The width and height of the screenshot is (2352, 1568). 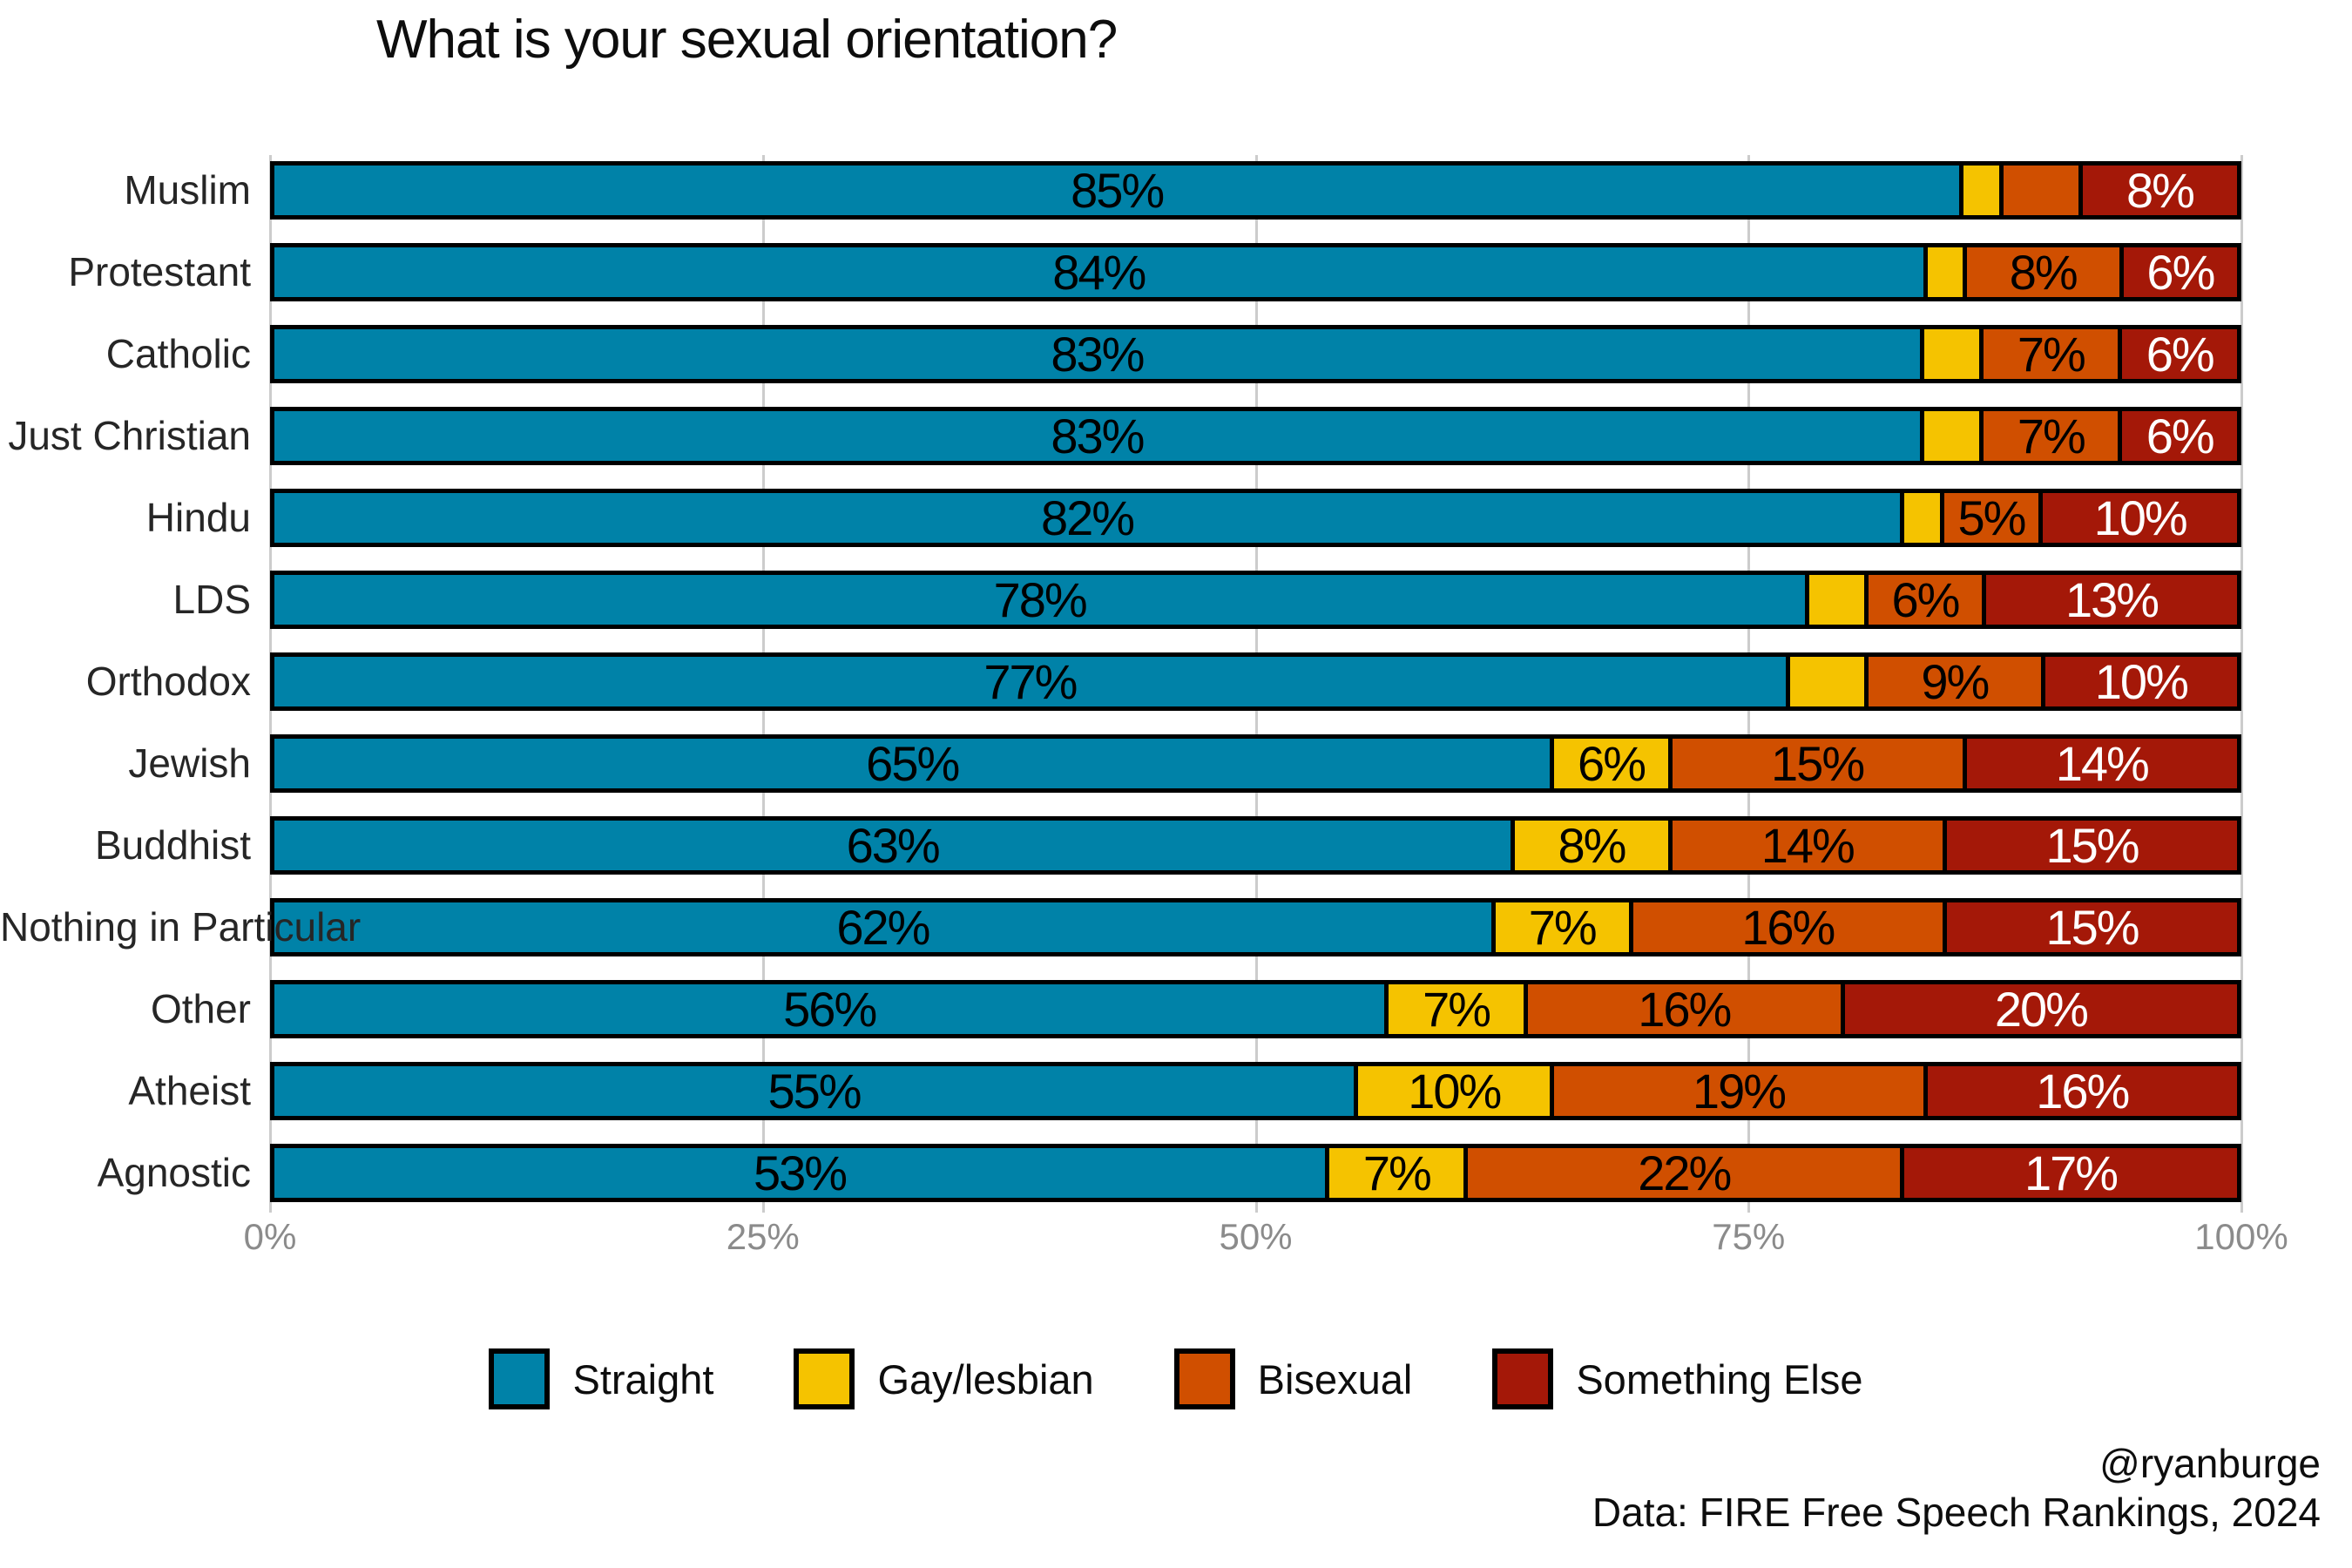 I want to click on category-label-agnostic: Agnostic, so click(x=174, y=1172).